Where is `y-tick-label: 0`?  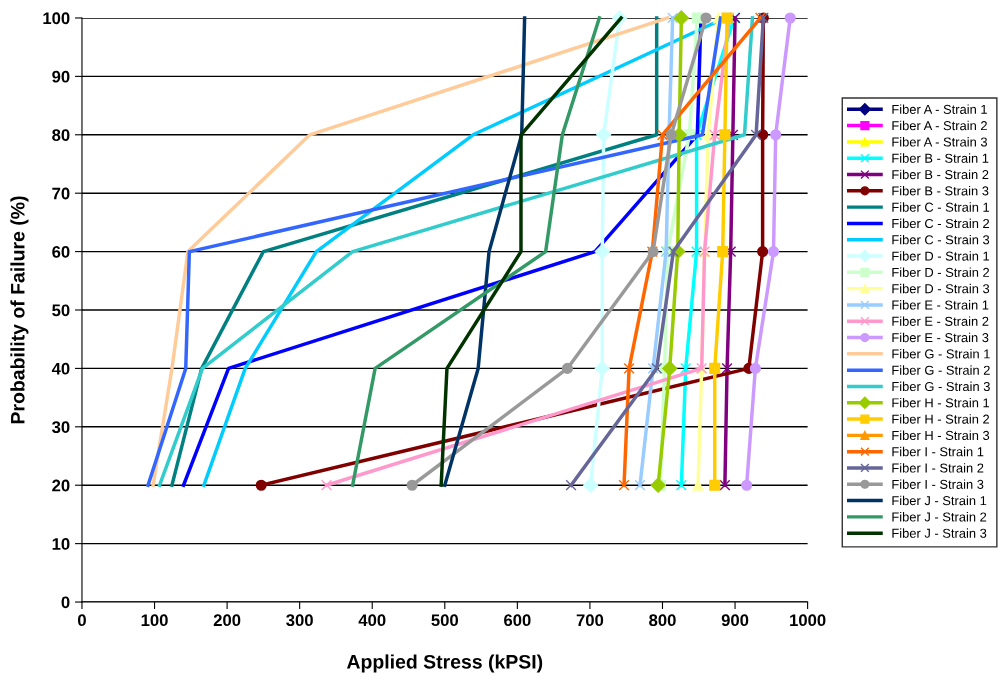
y-tick-label: 0 is located at coordinates (65, 602).